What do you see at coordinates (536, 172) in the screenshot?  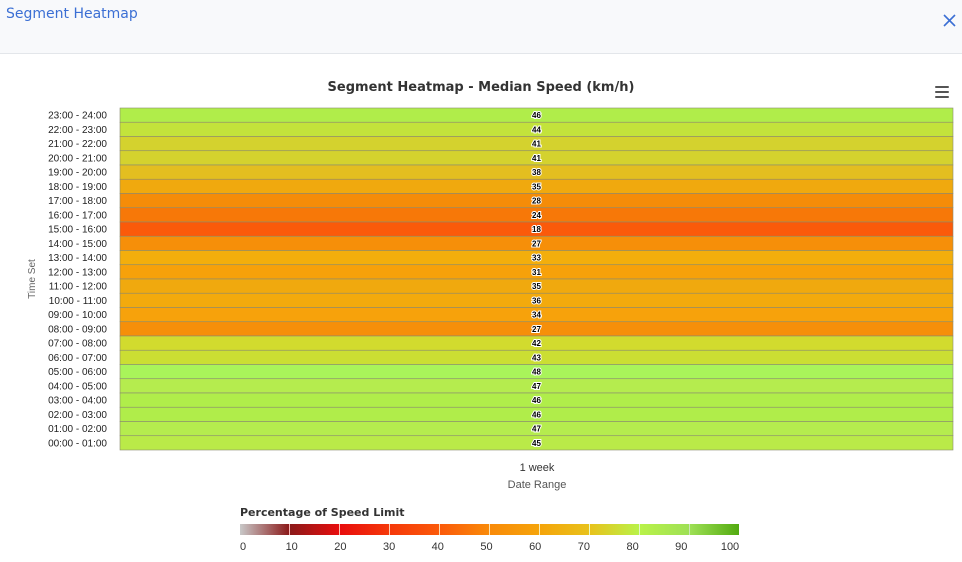 I see `heatmap-cell-value: 38` at bounding box center [536, 172].